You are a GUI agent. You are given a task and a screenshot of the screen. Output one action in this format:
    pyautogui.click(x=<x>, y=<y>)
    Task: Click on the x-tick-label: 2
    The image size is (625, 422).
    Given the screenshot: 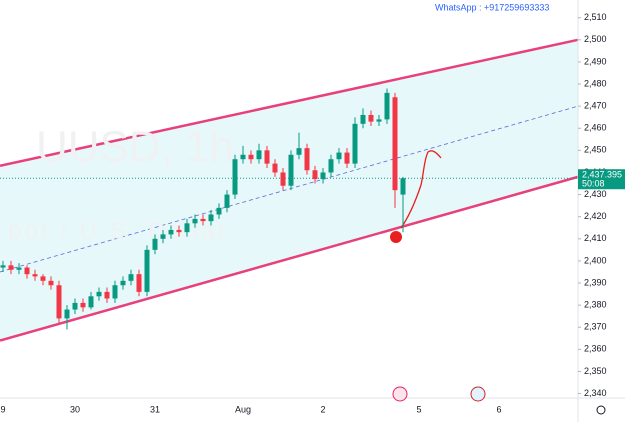 What is the action you would take?
    pyautogui.click(x=322, y=409)
    